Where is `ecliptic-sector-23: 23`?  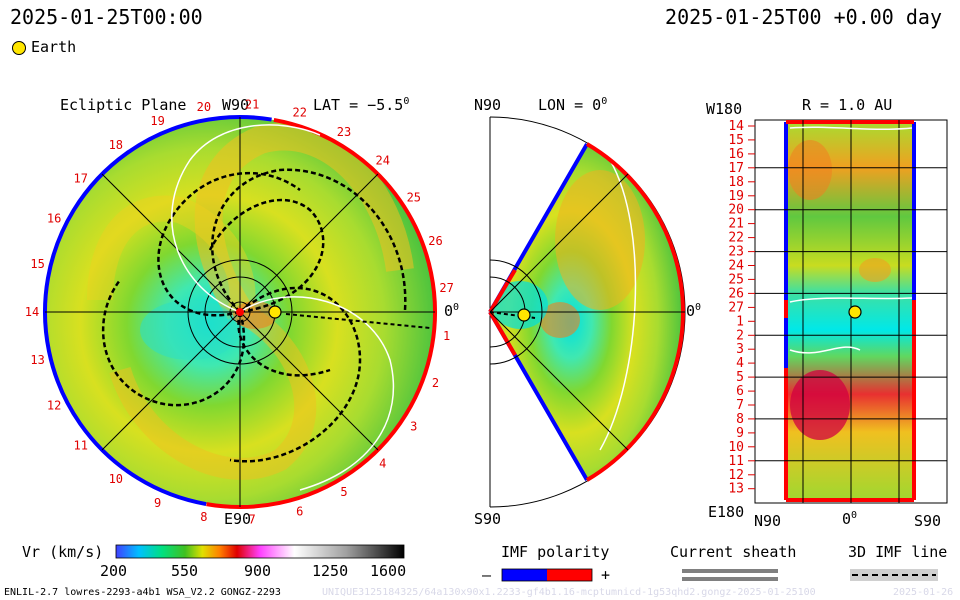
ecliptic-sector-23: 23 is located at coordinates (344, 132).